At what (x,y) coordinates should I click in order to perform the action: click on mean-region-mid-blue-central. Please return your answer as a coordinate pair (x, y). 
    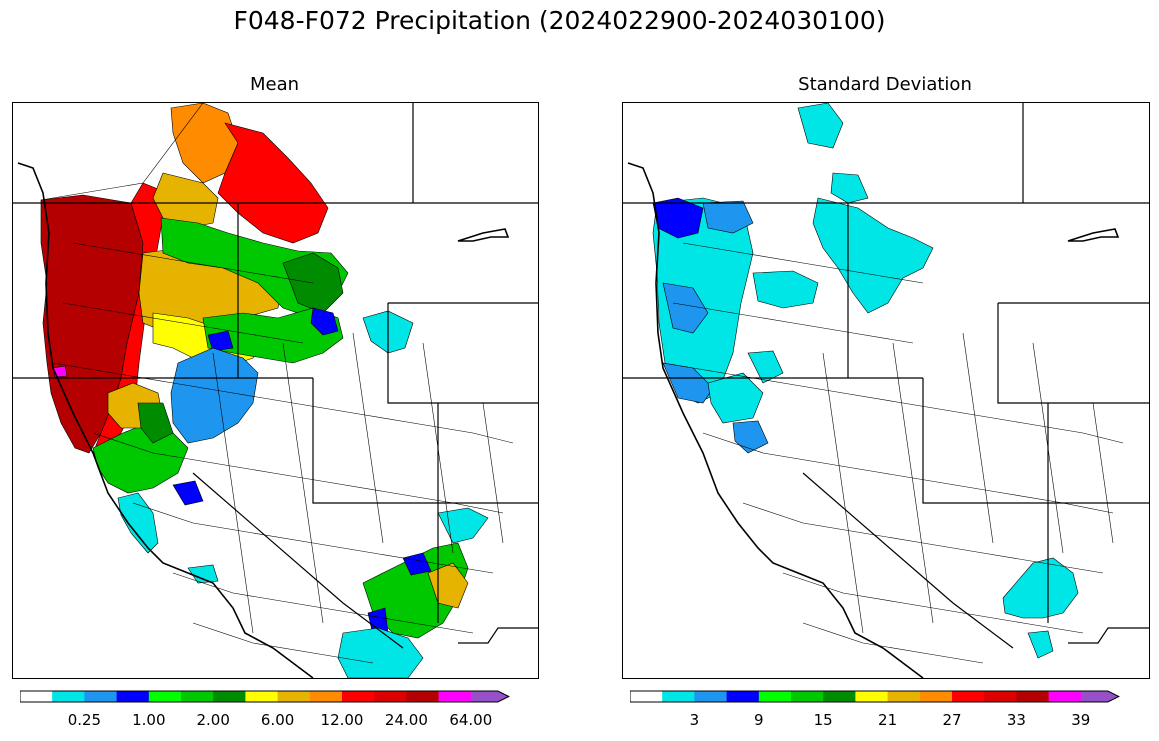
    Looking at the image, I should click on (214, 395).